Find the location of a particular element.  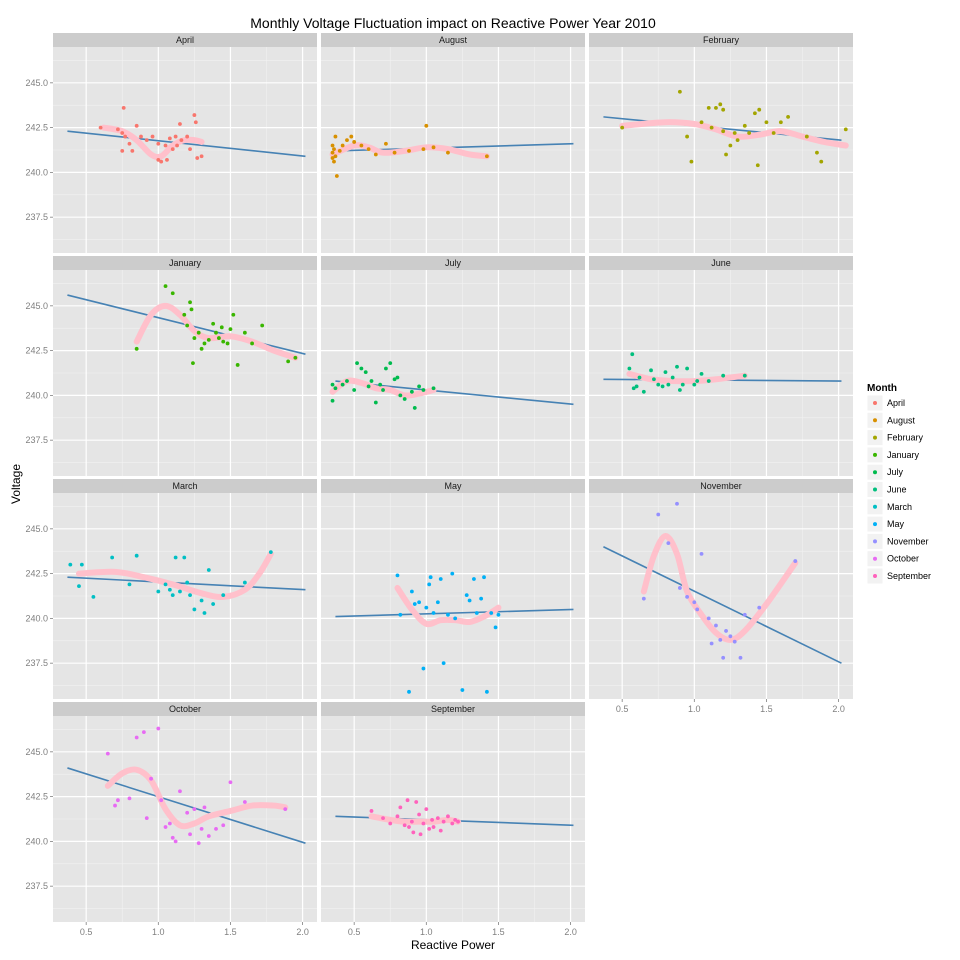

y-tick-label: 237.5 is located at coordinates (36, 440).